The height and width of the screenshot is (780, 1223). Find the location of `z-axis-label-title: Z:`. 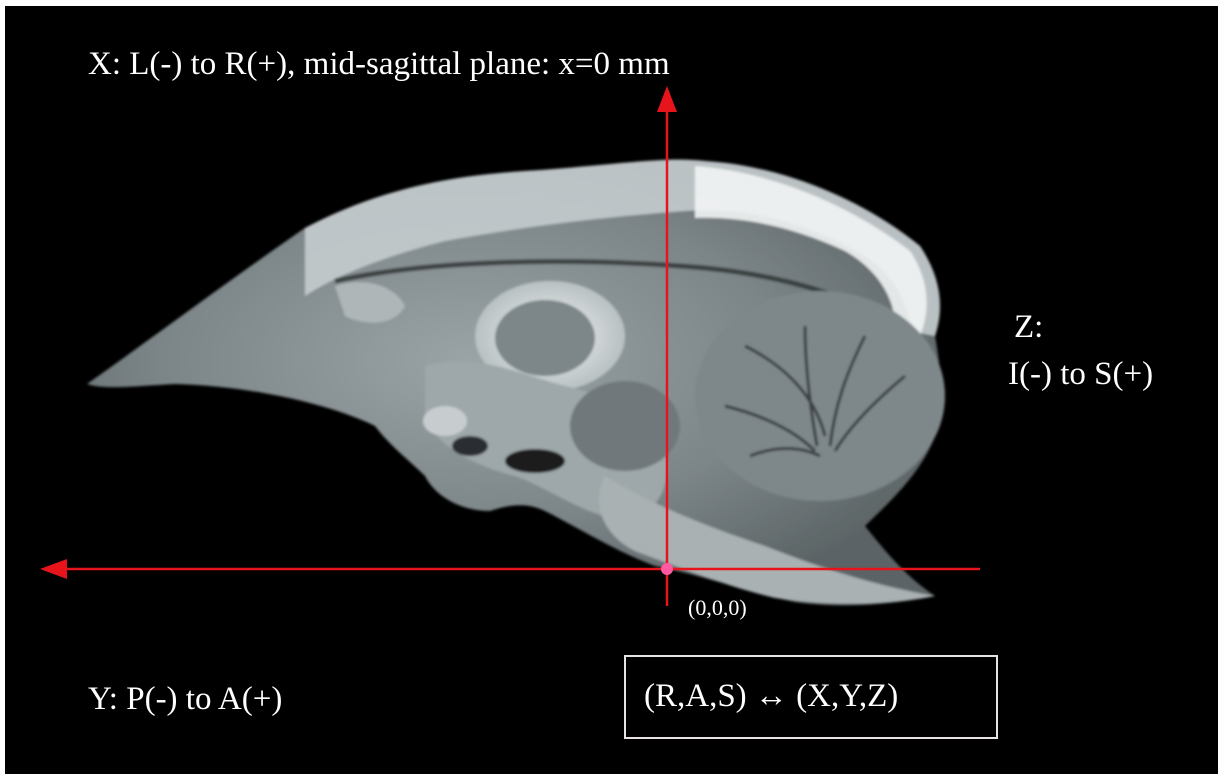

z-axis-label-title: Z: is located at coordinates (1029, 327).